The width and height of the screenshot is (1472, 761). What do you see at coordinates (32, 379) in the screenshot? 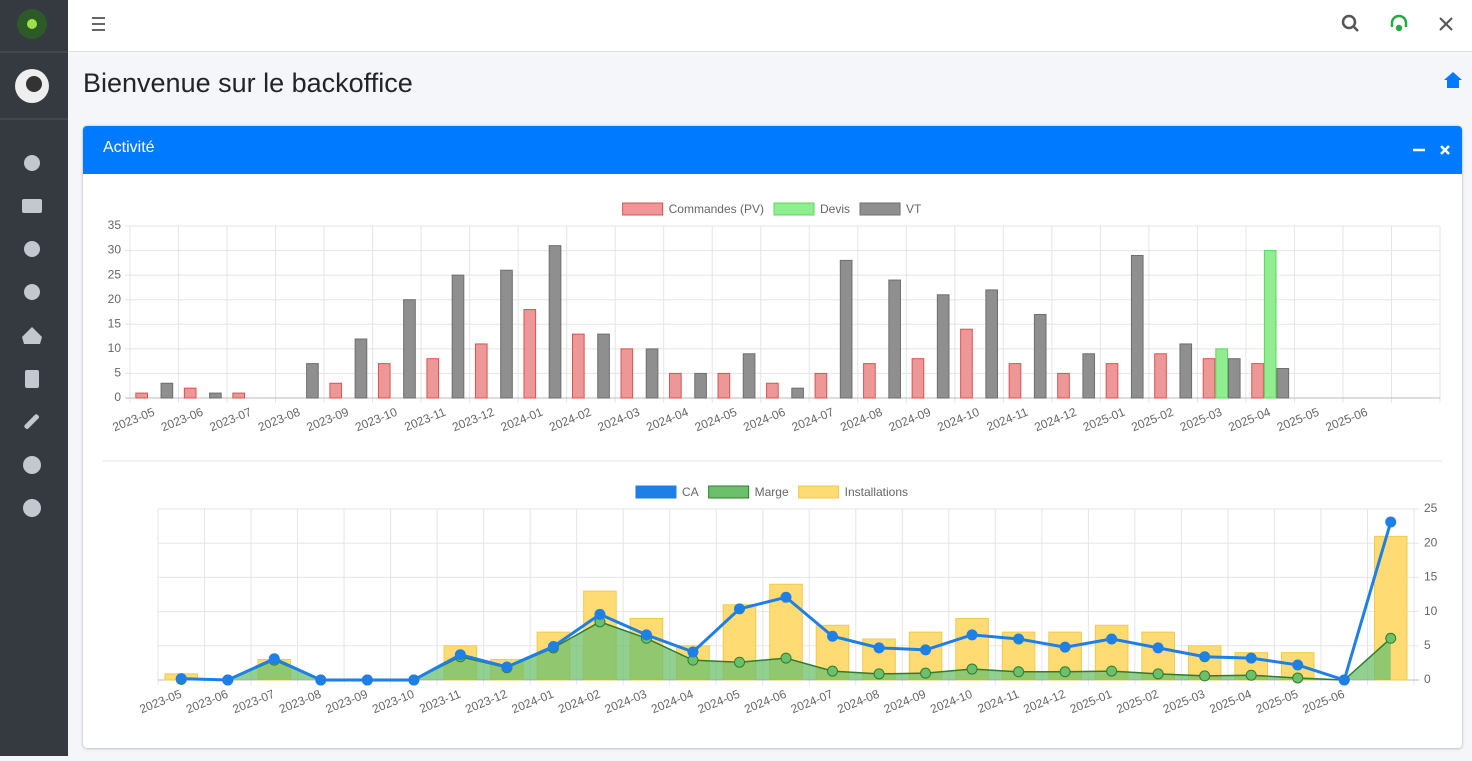
I see `menu-icon-file` at bounding box center [32, 379].